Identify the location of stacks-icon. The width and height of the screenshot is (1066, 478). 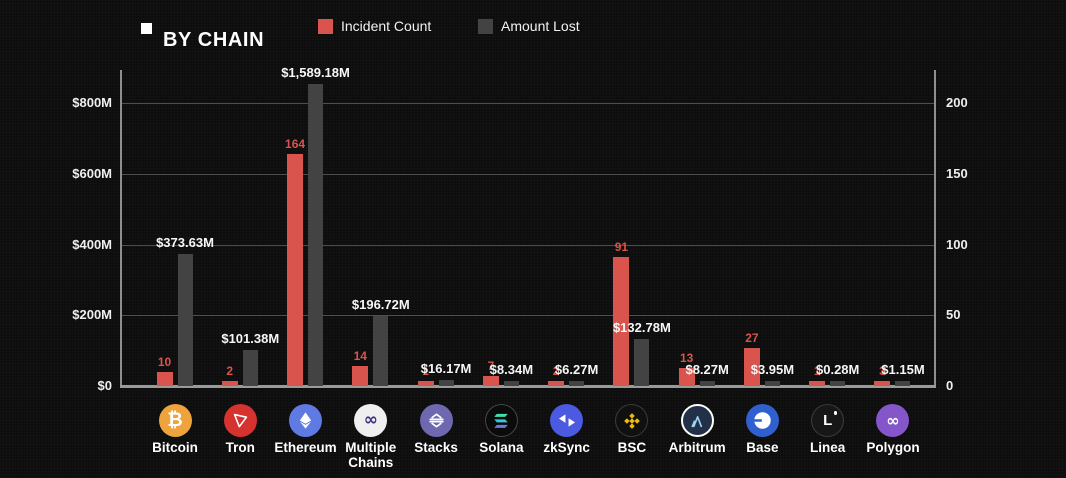
(436, 420).